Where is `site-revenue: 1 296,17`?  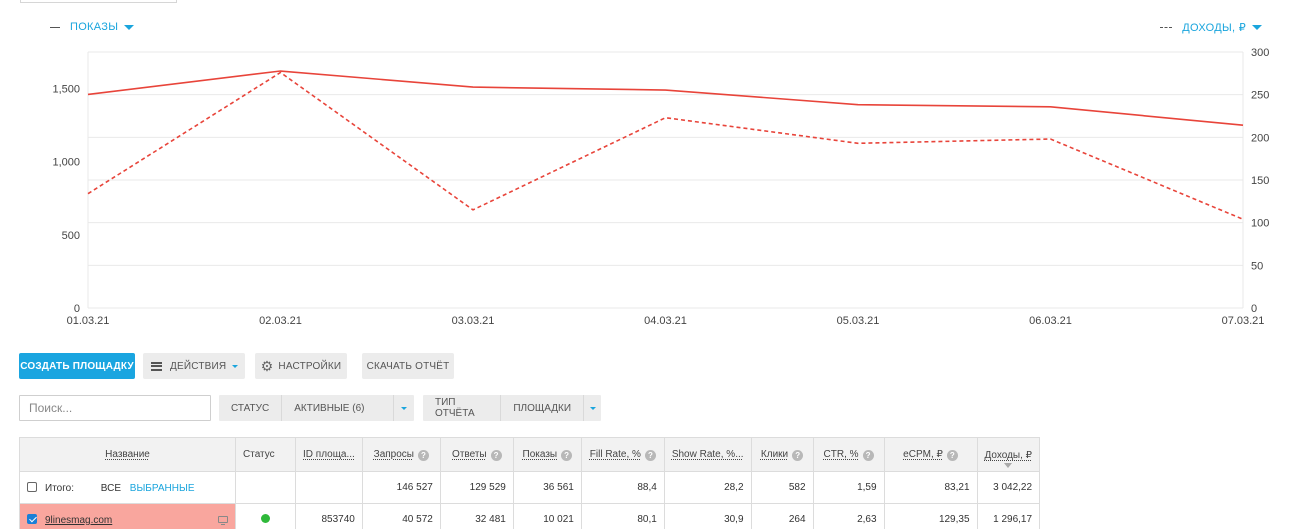 site-revenue: 1 296,17 is located at coordinates (1008, 516).